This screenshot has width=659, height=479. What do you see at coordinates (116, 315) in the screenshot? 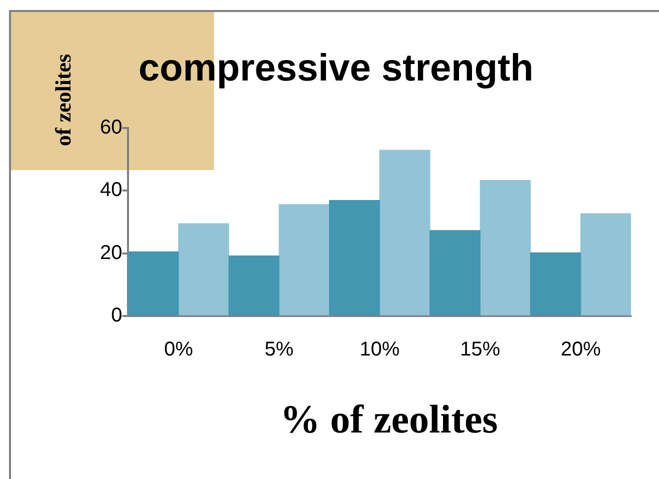
I see `y-tick-label: 0` at bounding box center [116, 315].